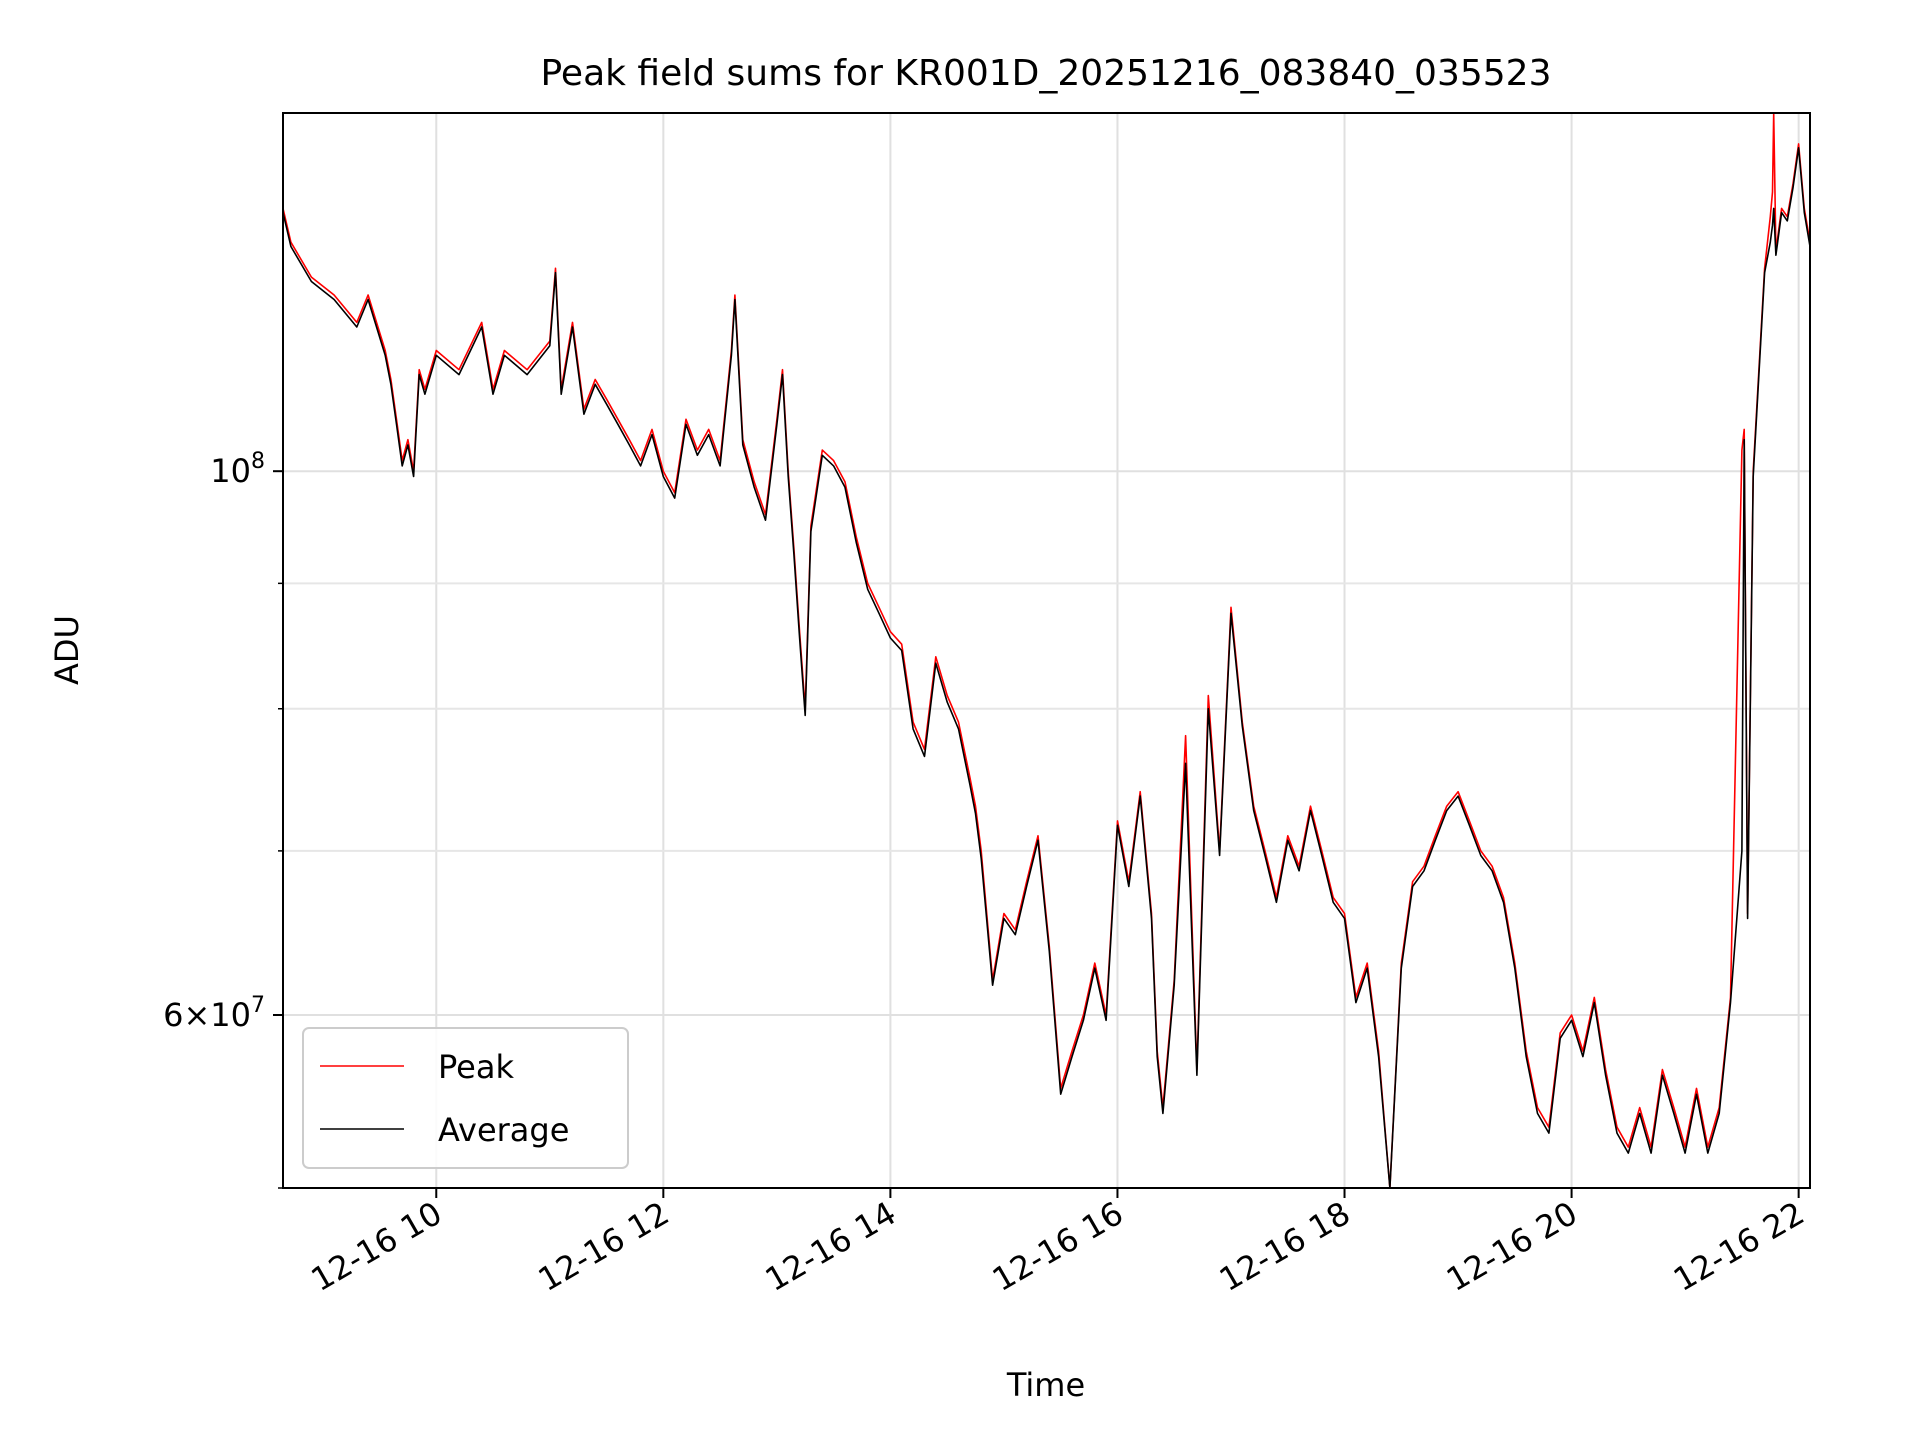 Image resolution: width=1920 pixels, height=1445 pixels. What do you see at coordinates (223, 819) in the screenshot?
I see `y-axis-ticks: 108 6×107` at bounding box center [223, 819].